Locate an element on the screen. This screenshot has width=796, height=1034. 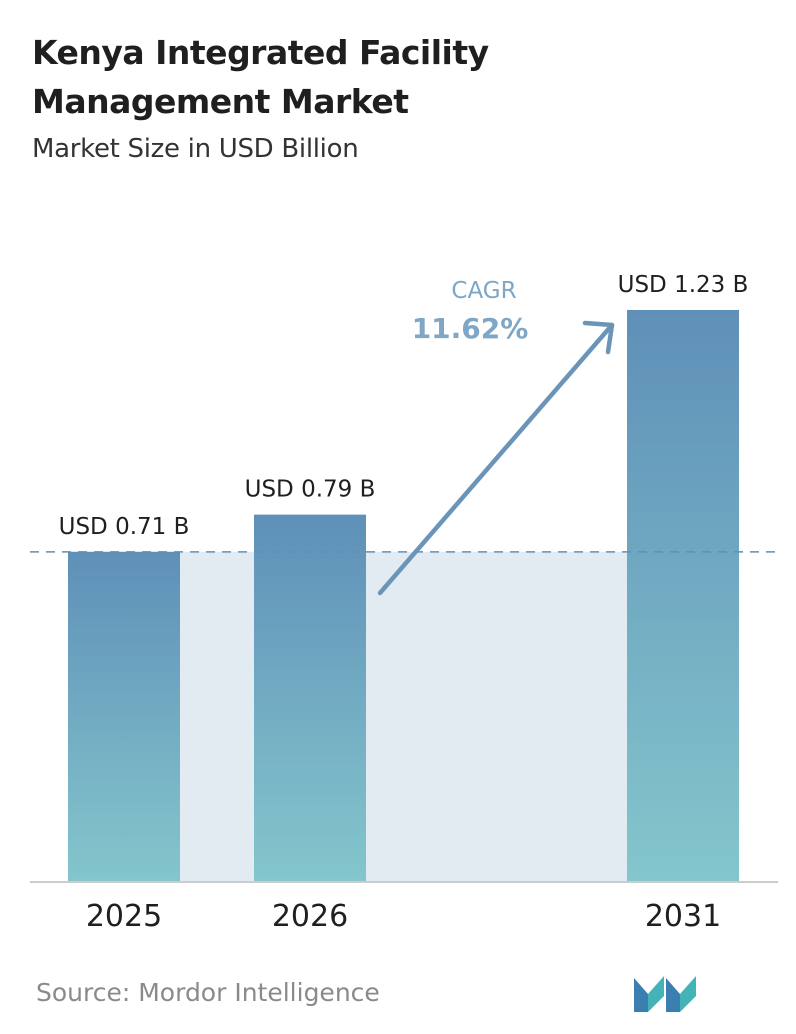
bar-2031 is located at coordinates (683, 596).